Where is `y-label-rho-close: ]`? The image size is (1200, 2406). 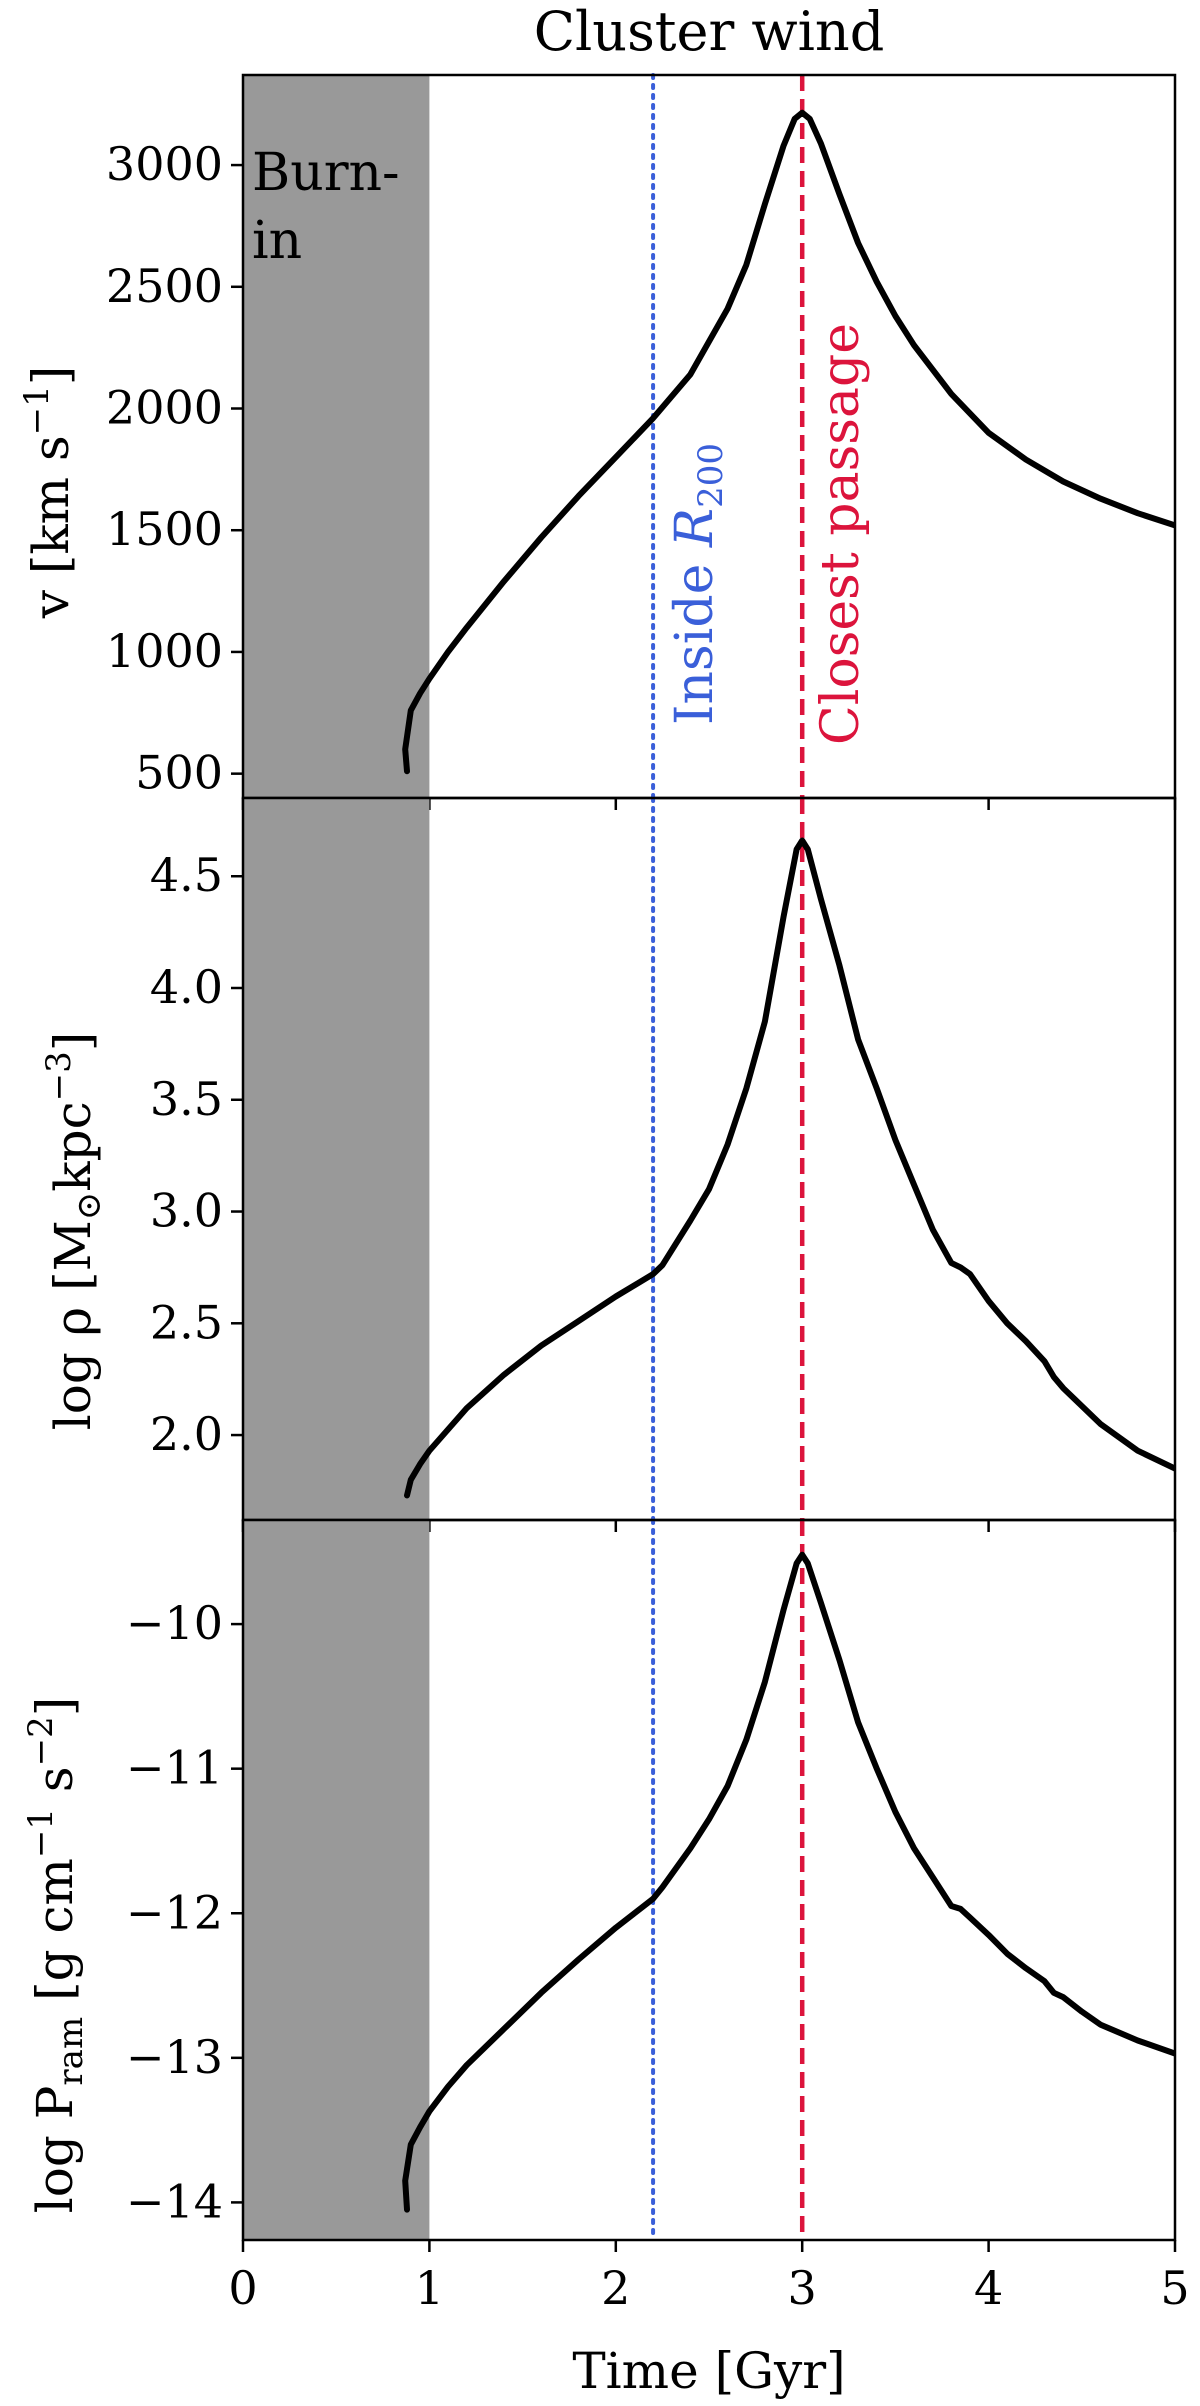
y-label-rho-close: ] is located at coordinates (73, 1042).